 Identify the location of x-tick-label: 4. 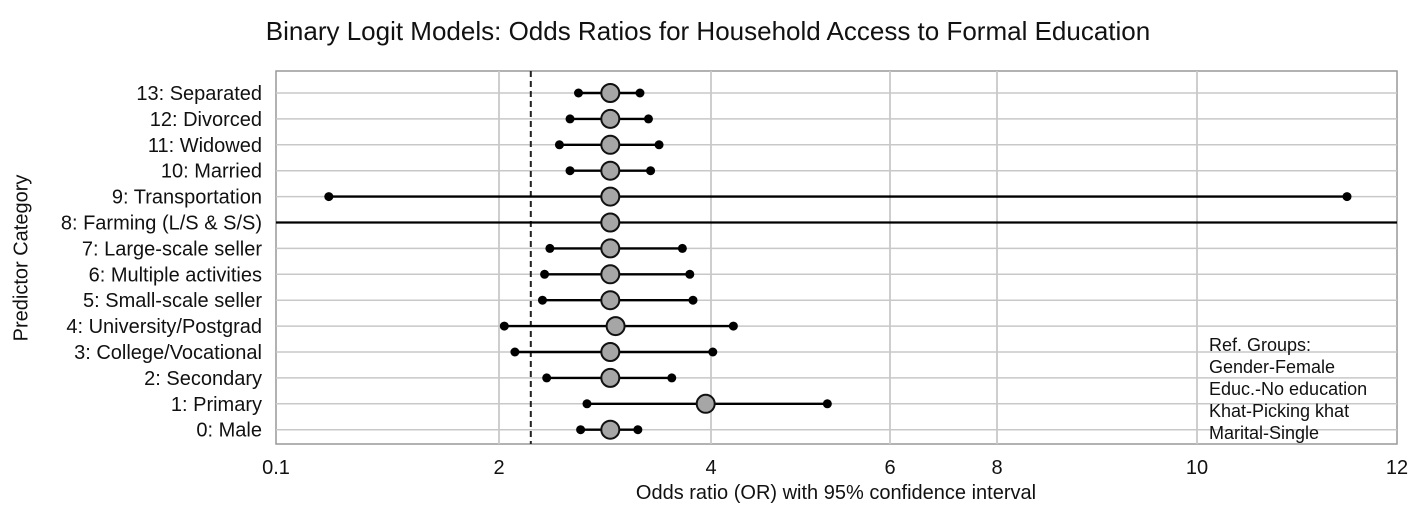
(710, 468).